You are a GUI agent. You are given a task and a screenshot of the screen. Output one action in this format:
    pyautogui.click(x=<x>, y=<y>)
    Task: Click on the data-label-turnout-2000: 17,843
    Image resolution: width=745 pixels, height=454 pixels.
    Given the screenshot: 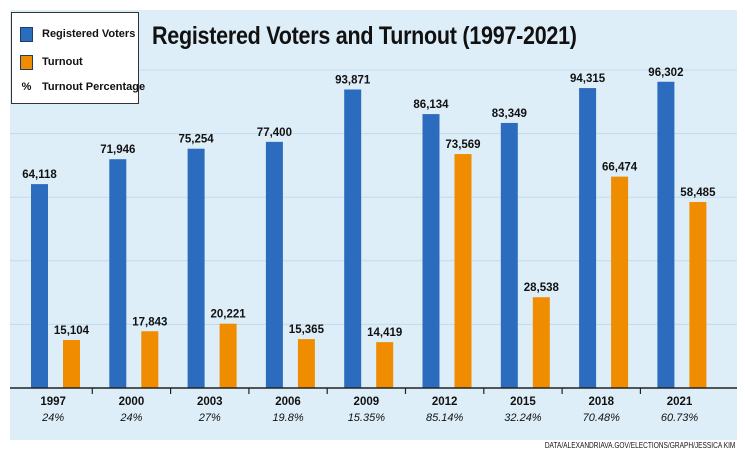 What is the action you would take?
    pyautogui.click(x=149, y=322)
    